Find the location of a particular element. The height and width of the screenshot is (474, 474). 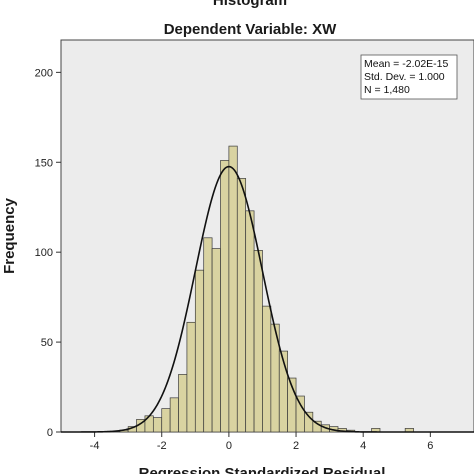

x-axis-ticks: -4 -2 0 2 4 6 is located at coordinates (261, 442).